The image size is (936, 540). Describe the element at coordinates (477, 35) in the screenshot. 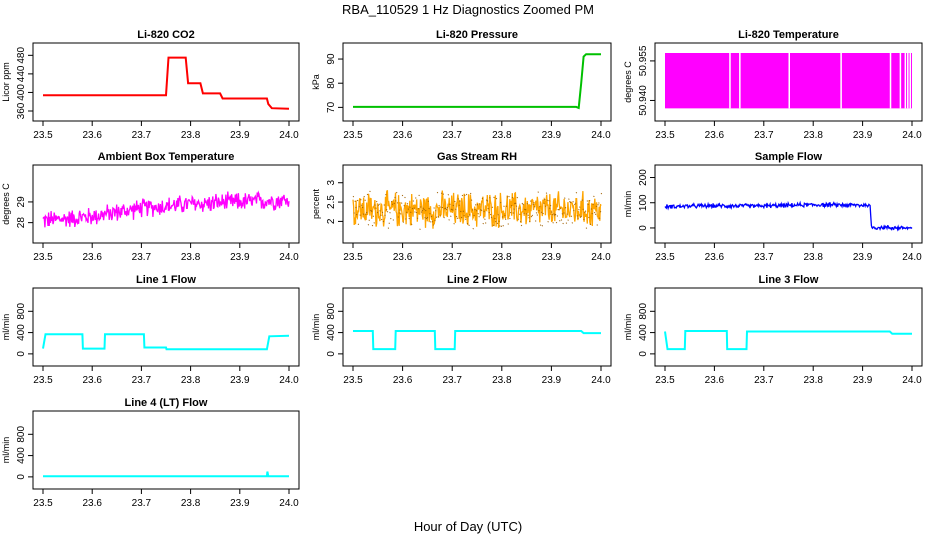

I see `panel-title: Li-820 Pressure` at that location.